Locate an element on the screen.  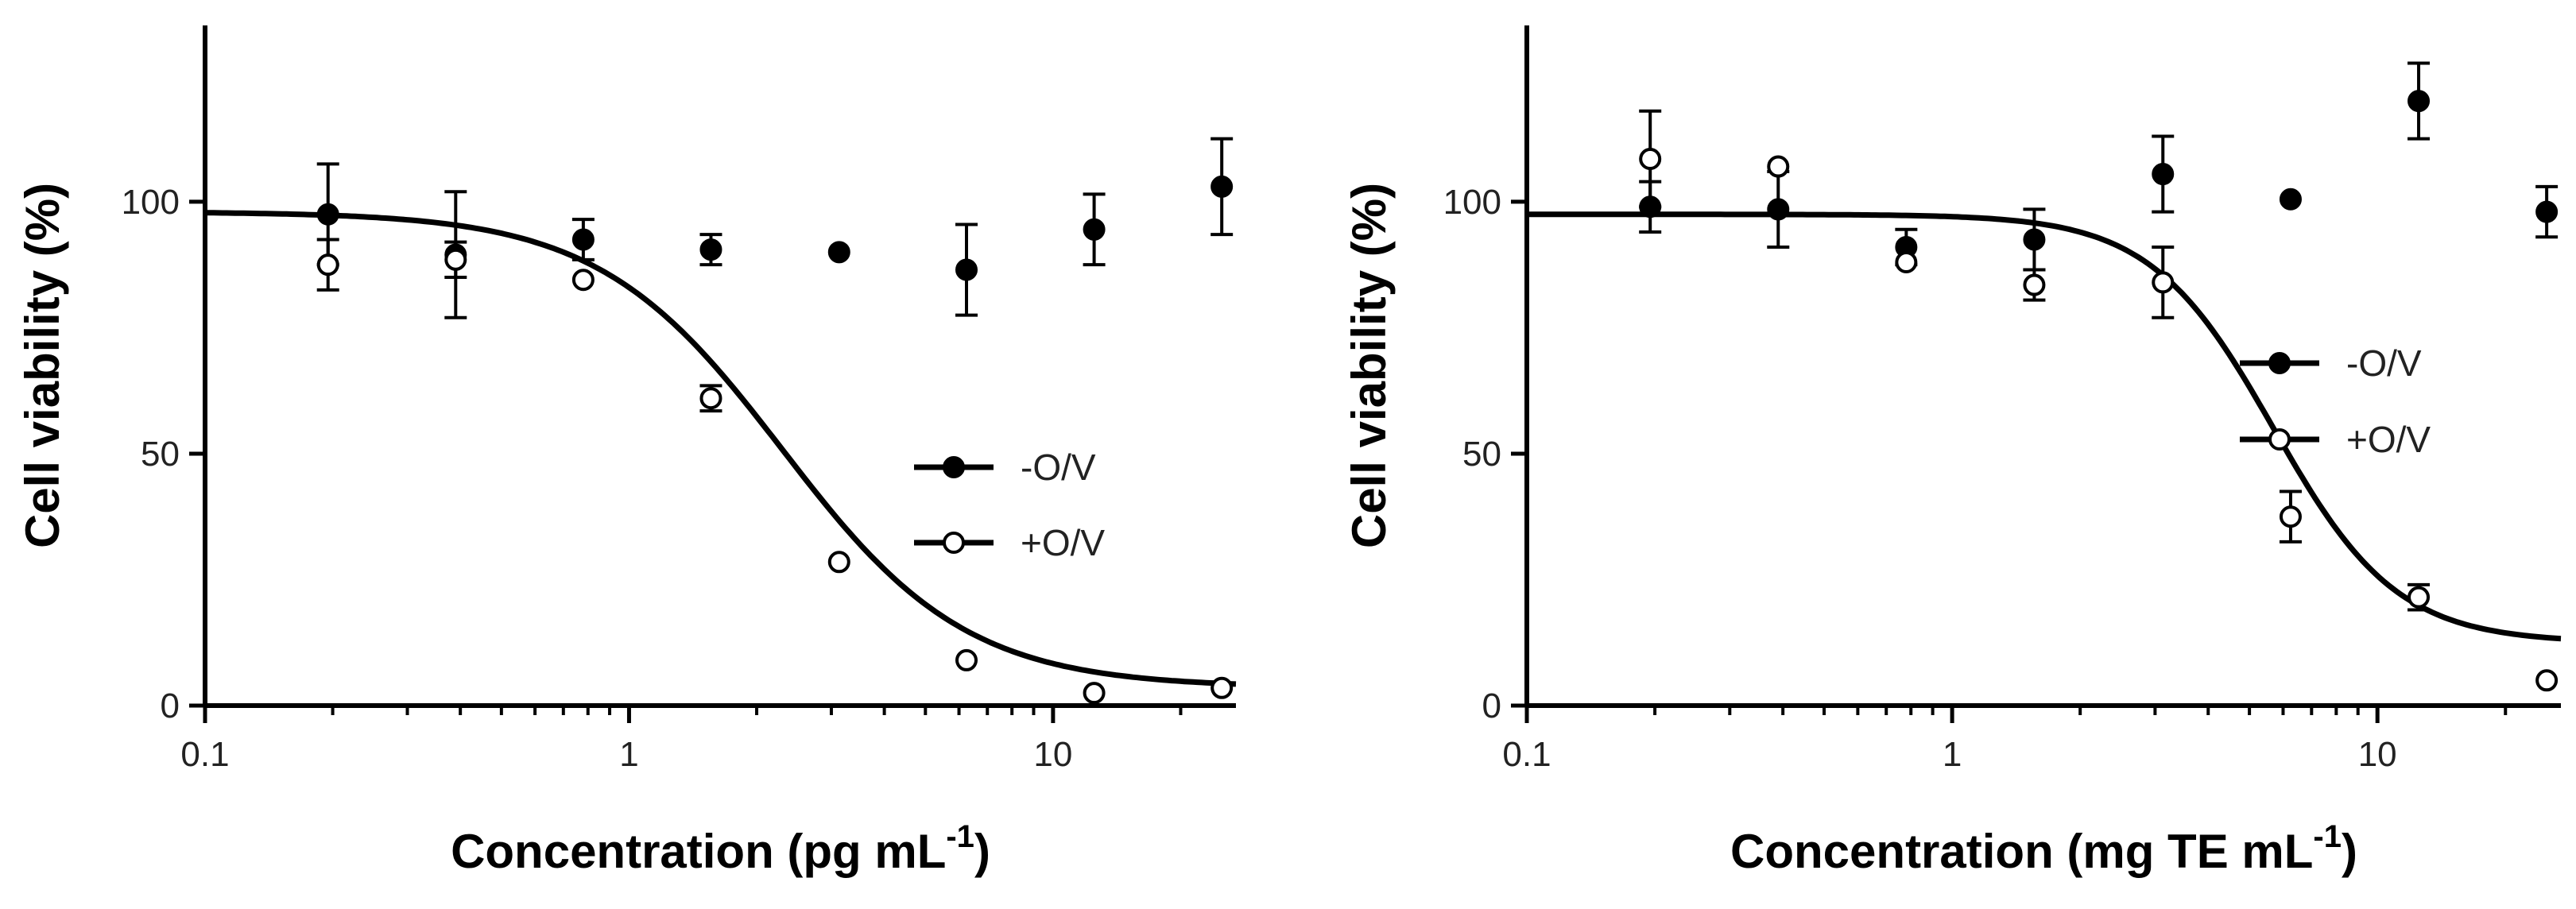
x-axis-title: Concentration (mg TE mL-1) is located at coordinates (2044, 849).